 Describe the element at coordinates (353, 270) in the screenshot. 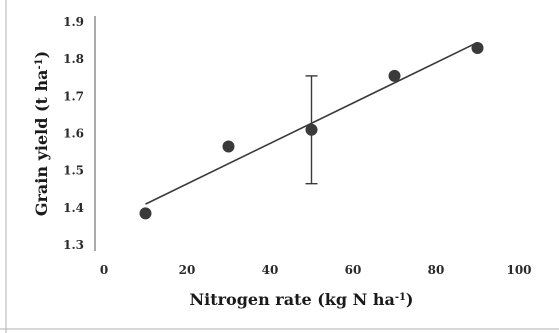

I see `x-tick-label: 60` at that location.